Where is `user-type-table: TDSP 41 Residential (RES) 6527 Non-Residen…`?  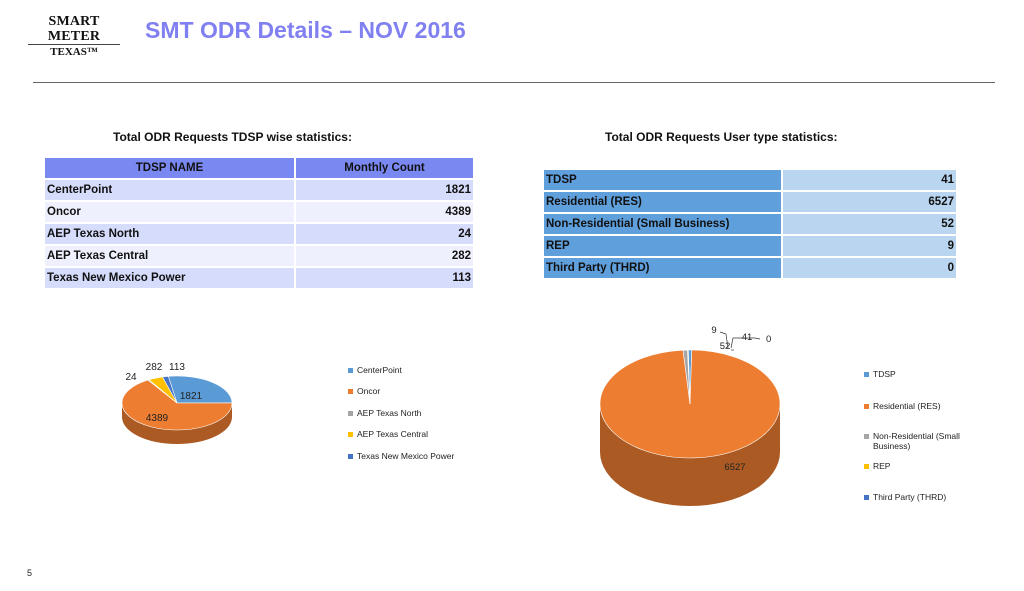 user-type-table: TDSP 41 Residential (RES) 6527 Non-Residen… is located at coordinates (750, 224).